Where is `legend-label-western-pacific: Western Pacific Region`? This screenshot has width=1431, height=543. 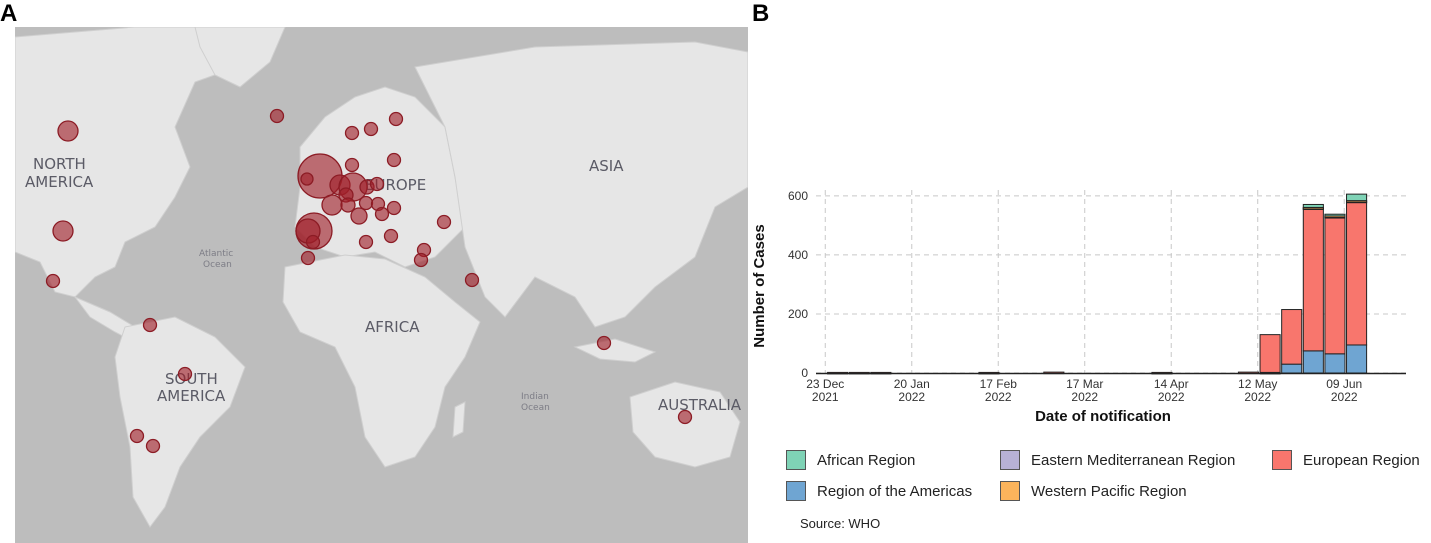
legend-label-western-pacific: Western Pacific Region is located at coordinates (1109, 491).